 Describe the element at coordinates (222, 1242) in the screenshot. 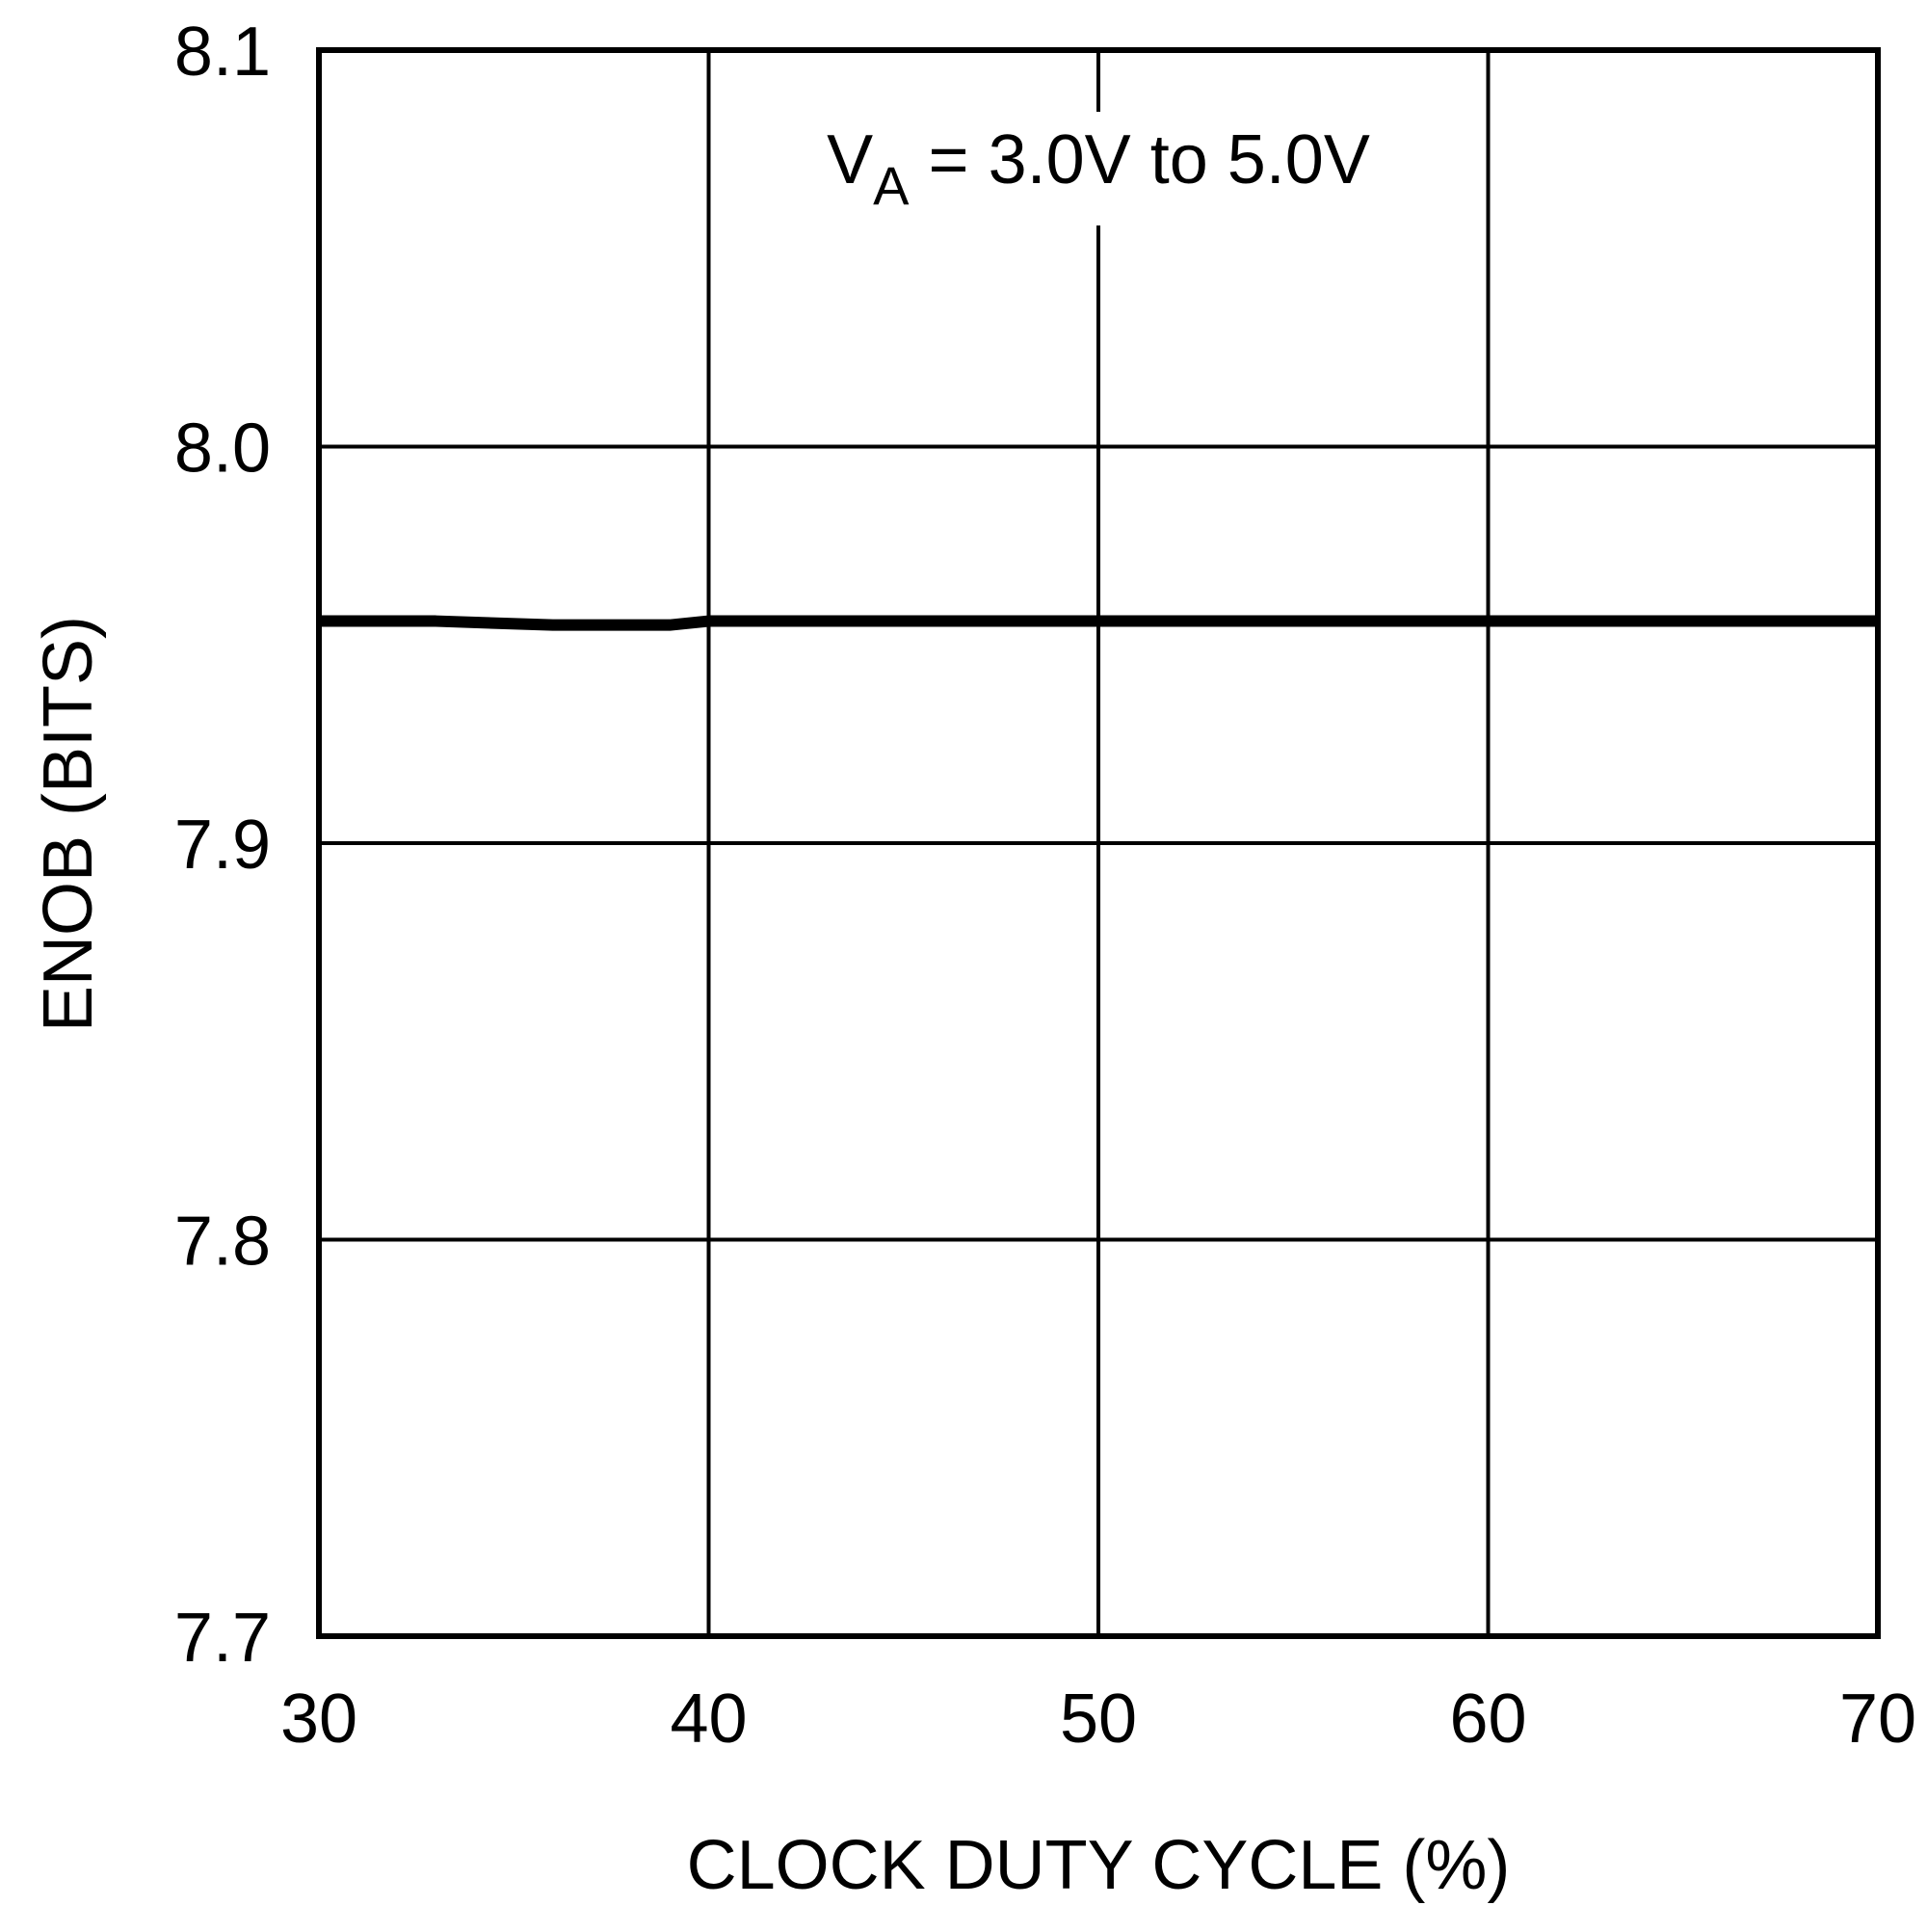

I see `y-tick-label: 7.8` at that location.